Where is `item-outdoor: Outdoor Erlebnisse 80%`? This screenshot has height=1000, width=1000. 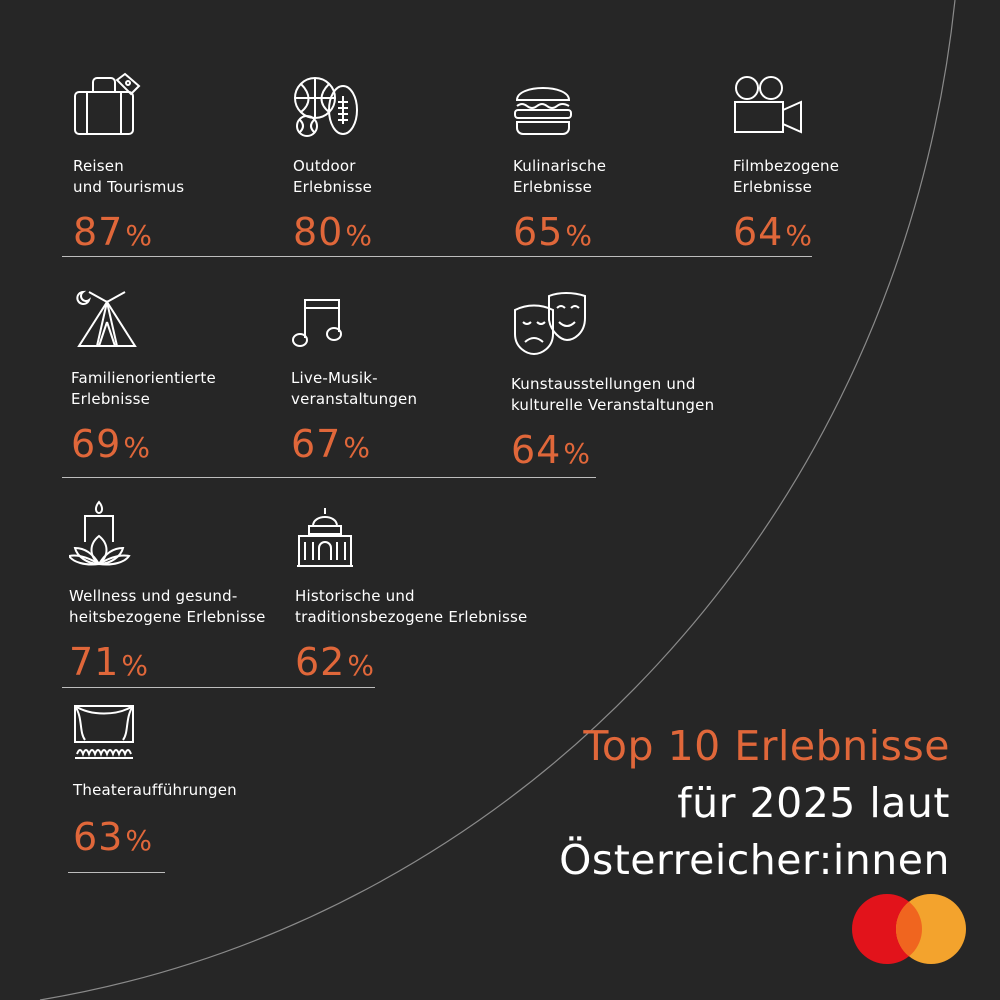
item-outdoor: Outdoor Erlebnisse 80% is located at coordinates (333, 166).